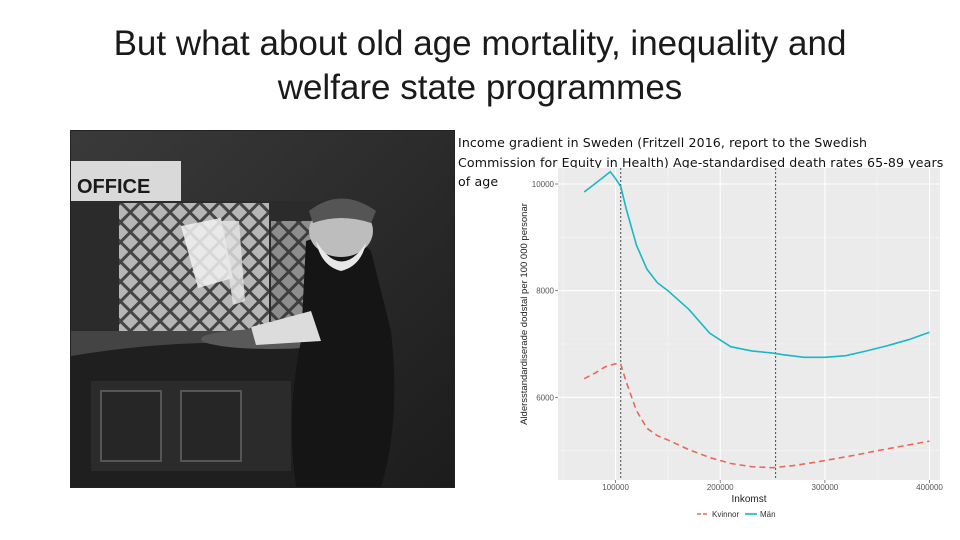 The image size is (960, 540). Describe the element at coordinates (720, 487) in the screenshot. I see `x-tick-label: 200000` at that location.